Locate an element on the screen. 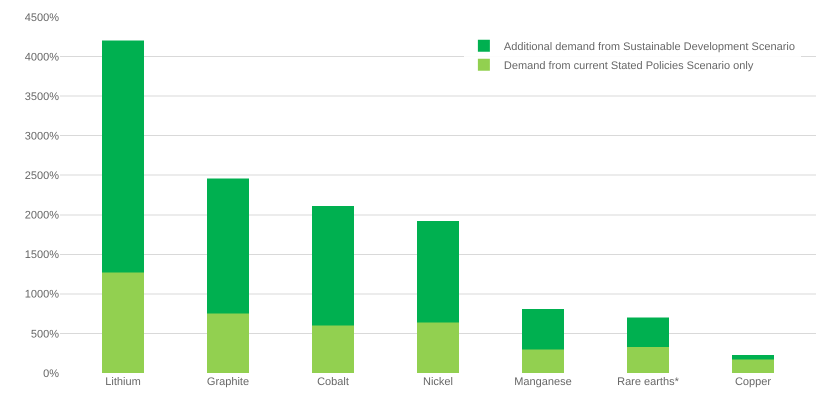  y-tick-label: 2000% is located at coordinates (42, 216).